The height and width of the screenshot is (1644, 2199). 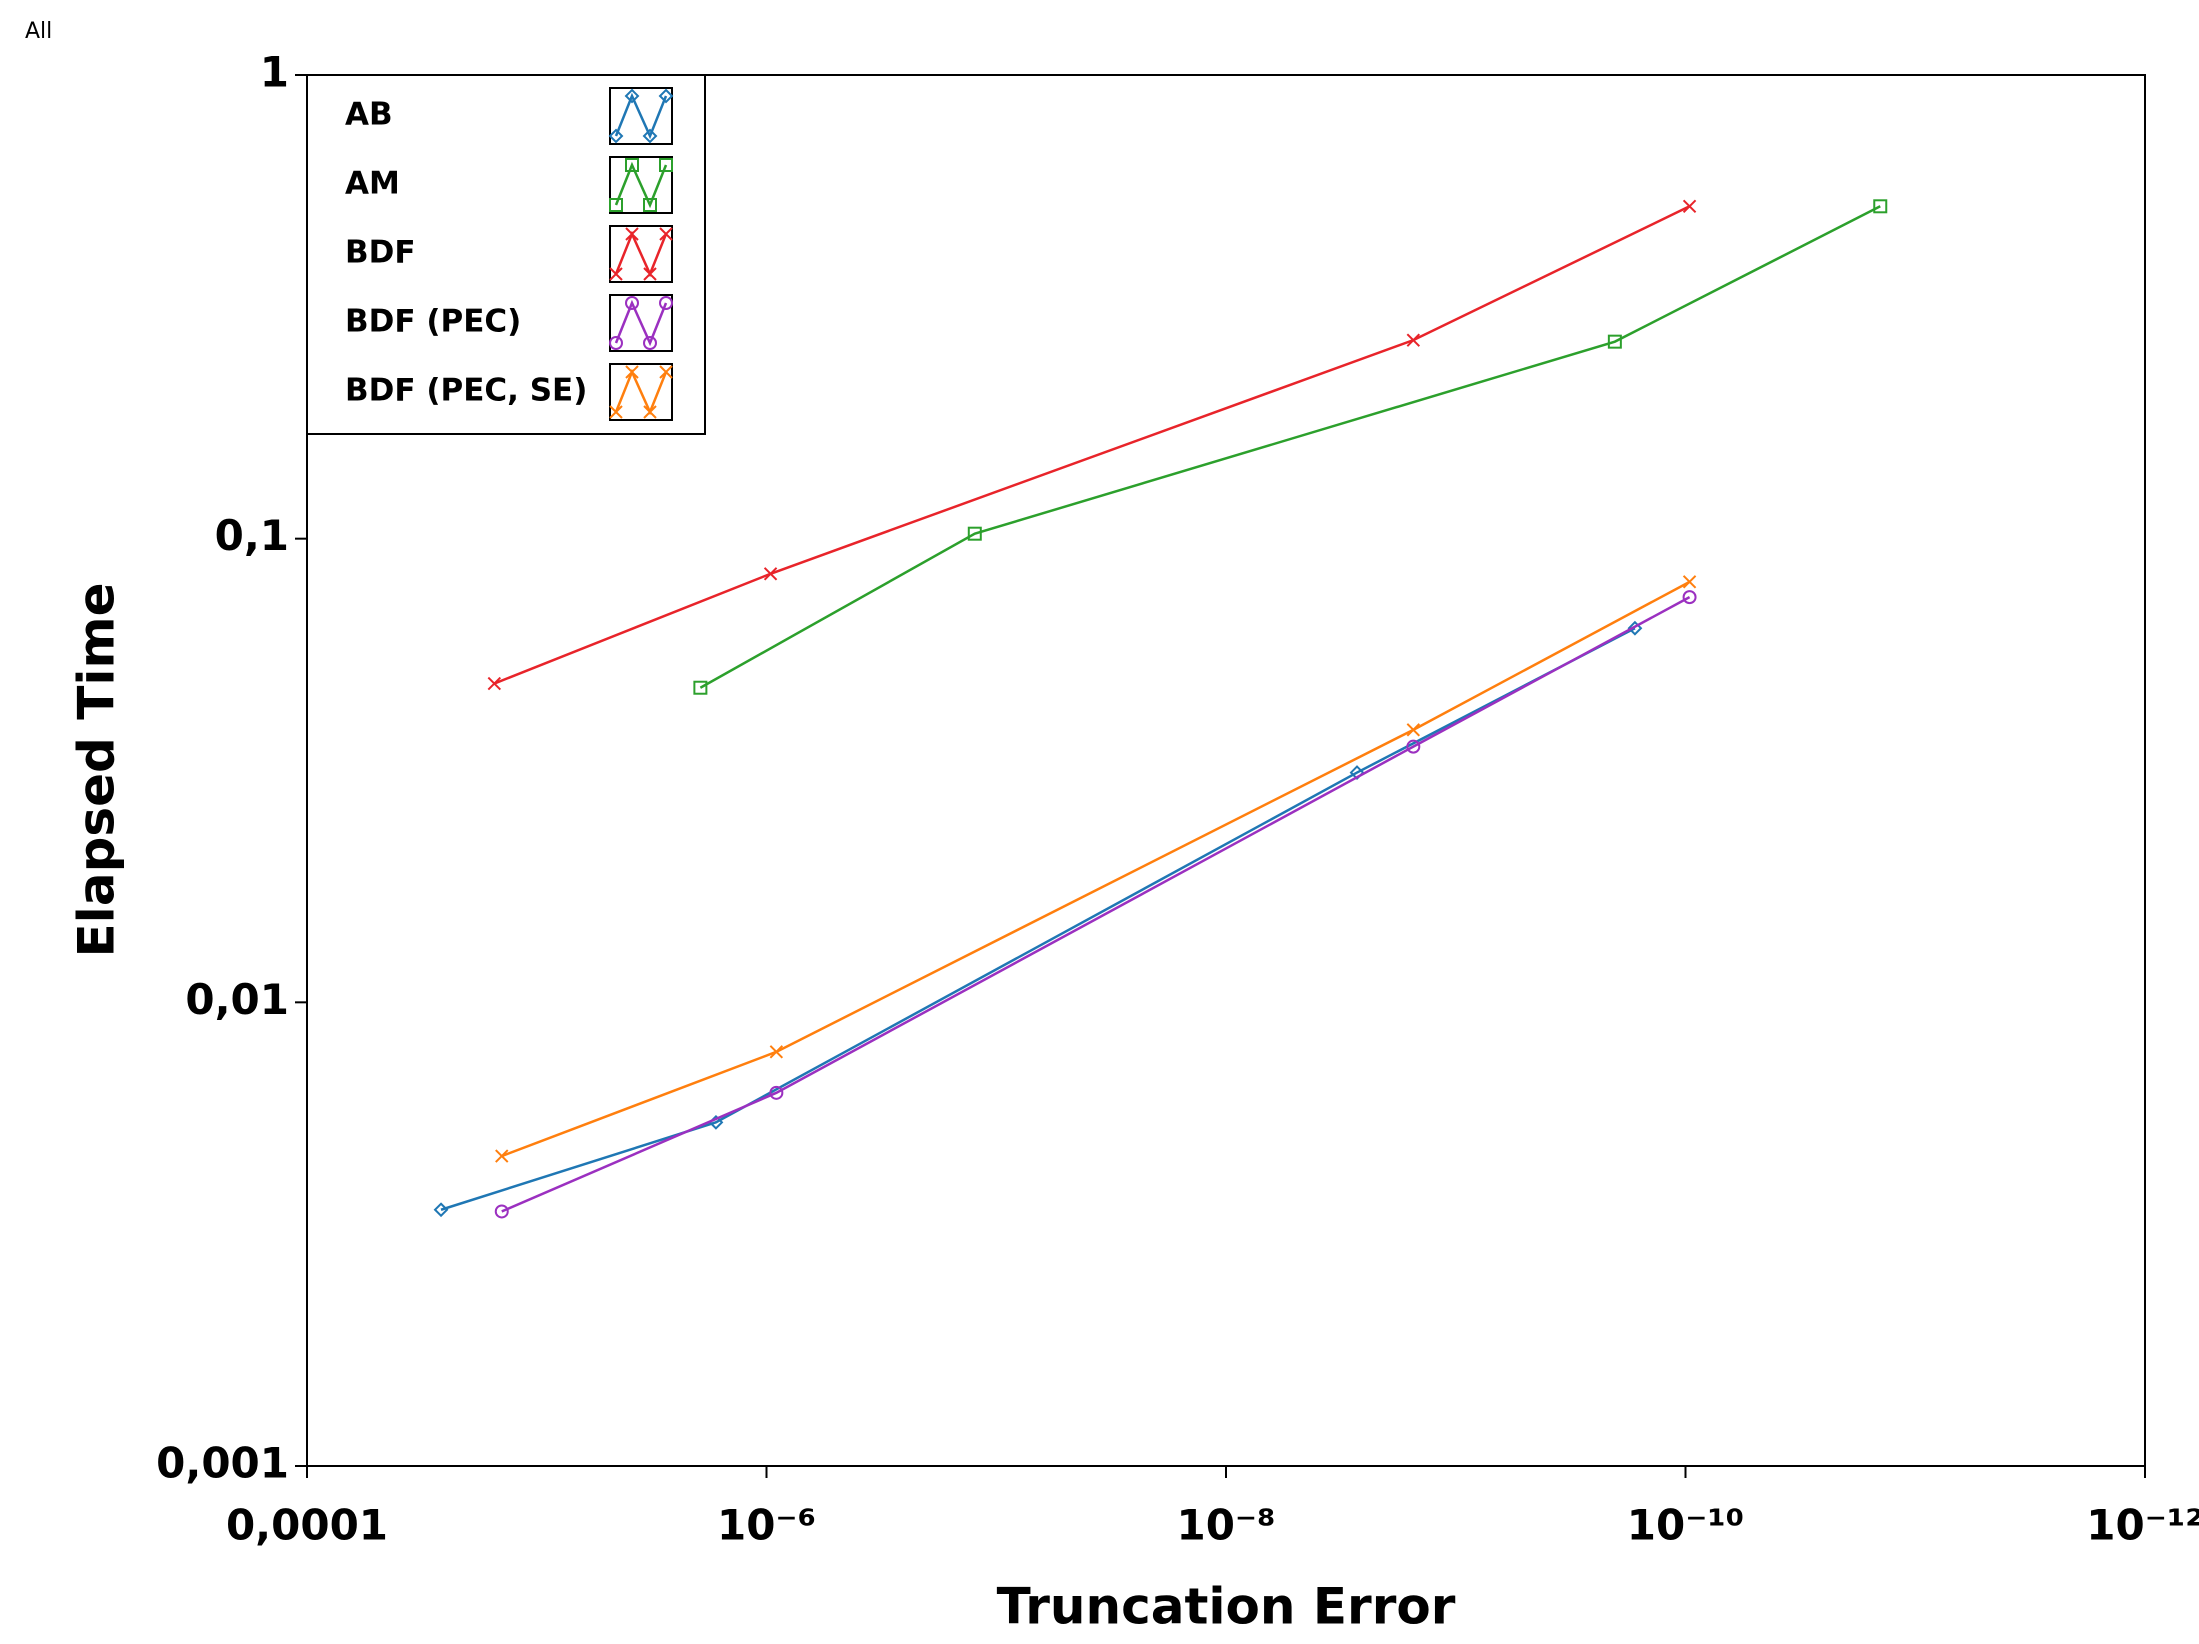 What do you see at coordinates (237, 999) in the screenshot?
I see `y-tick-label: 0,01` at bounding box center [237, 999].